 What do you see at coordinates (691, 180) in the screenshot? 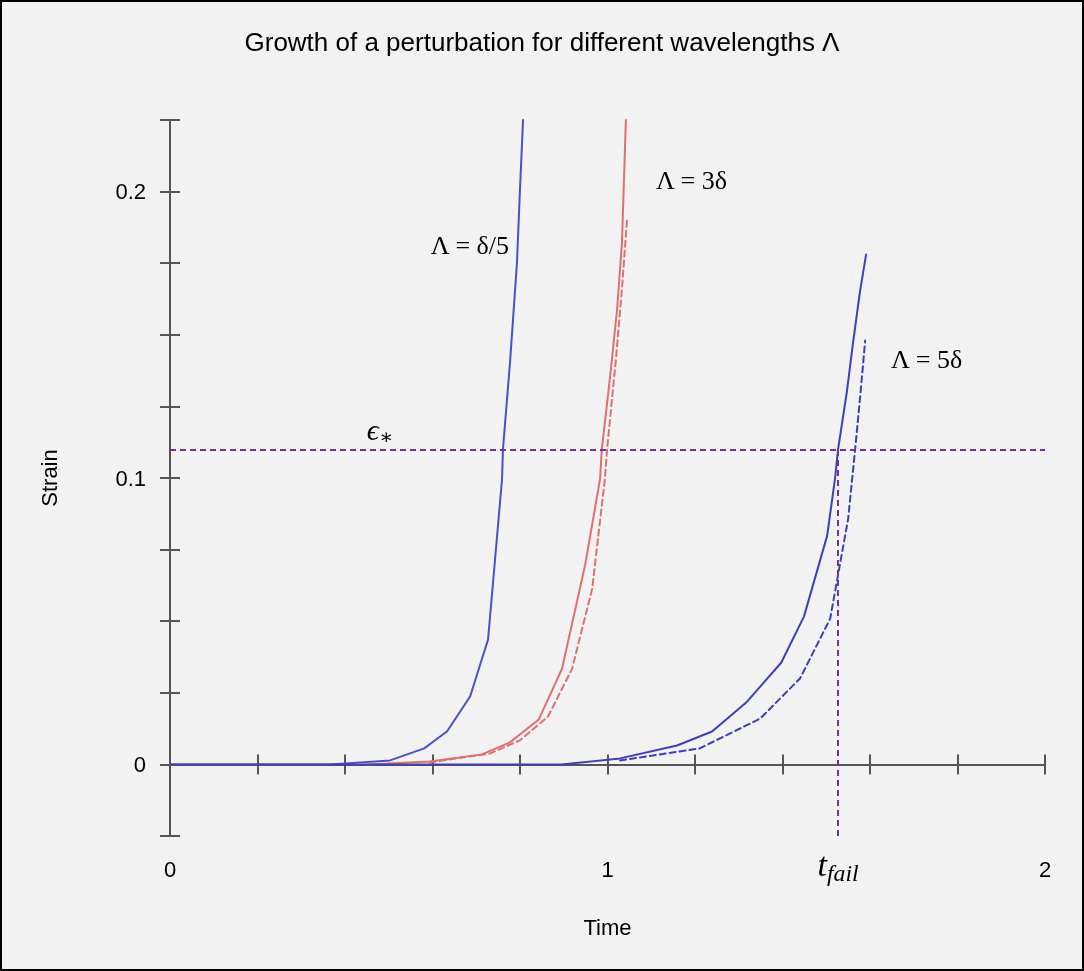
I see `series-label: Λ = 3δ` at bounding box center [691, 180].